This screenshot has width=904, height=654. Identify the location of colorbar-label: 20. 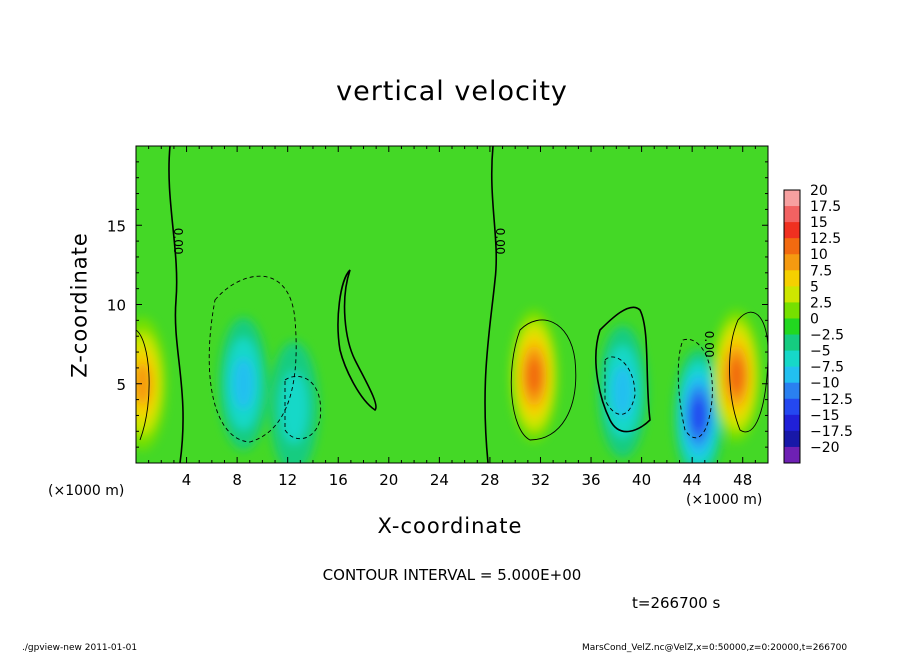
(819, 191).